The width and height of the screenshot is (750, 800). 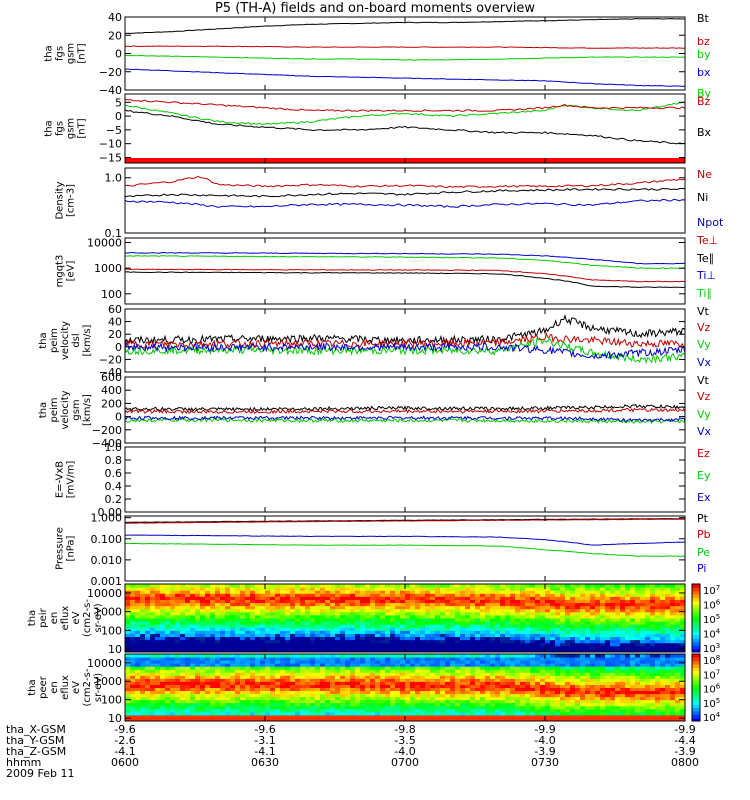 What do you see at coordinates (696, 637) in the screenshot?
I see `colorbar-segment` at bounding box center [696, 637].